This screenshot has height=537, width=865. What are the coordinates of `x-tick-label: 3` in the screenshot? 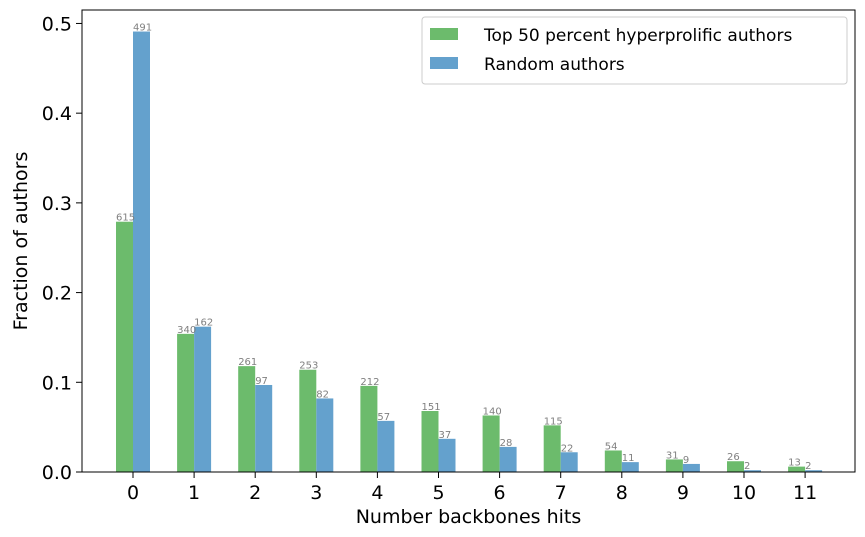 It's located at (316, 493).